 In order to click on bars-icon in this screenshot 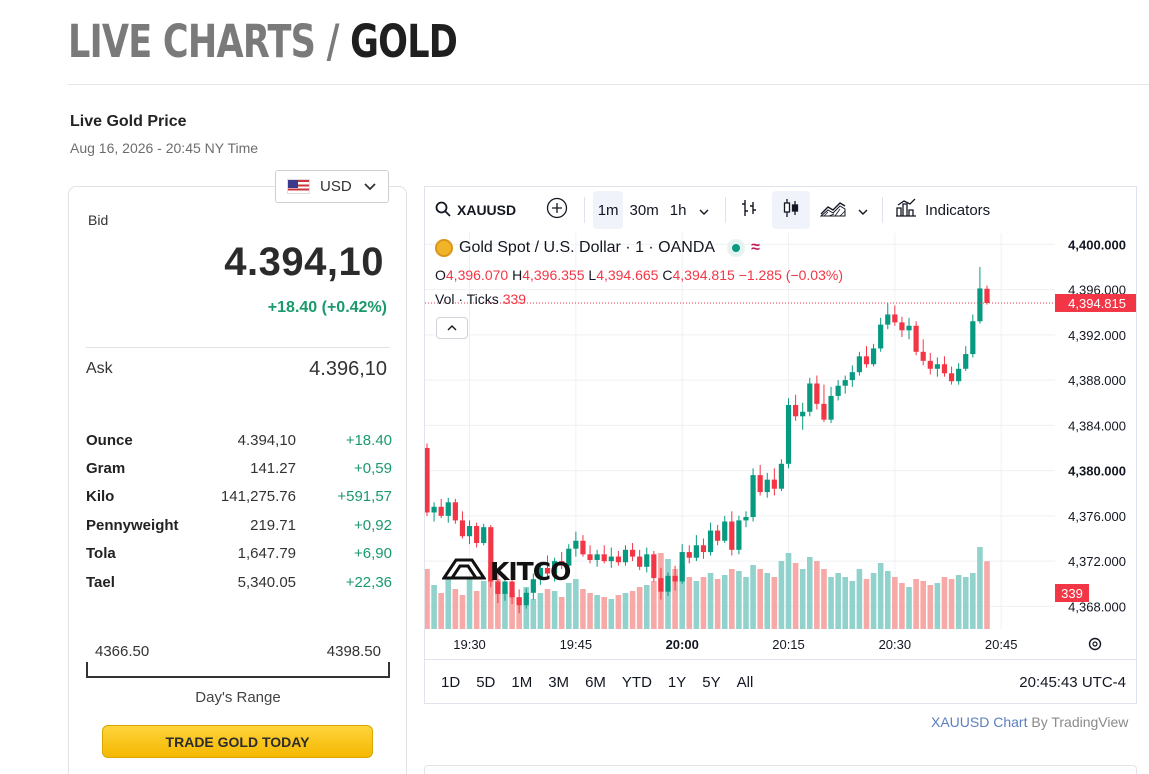, I will do `click(749, 210)`.